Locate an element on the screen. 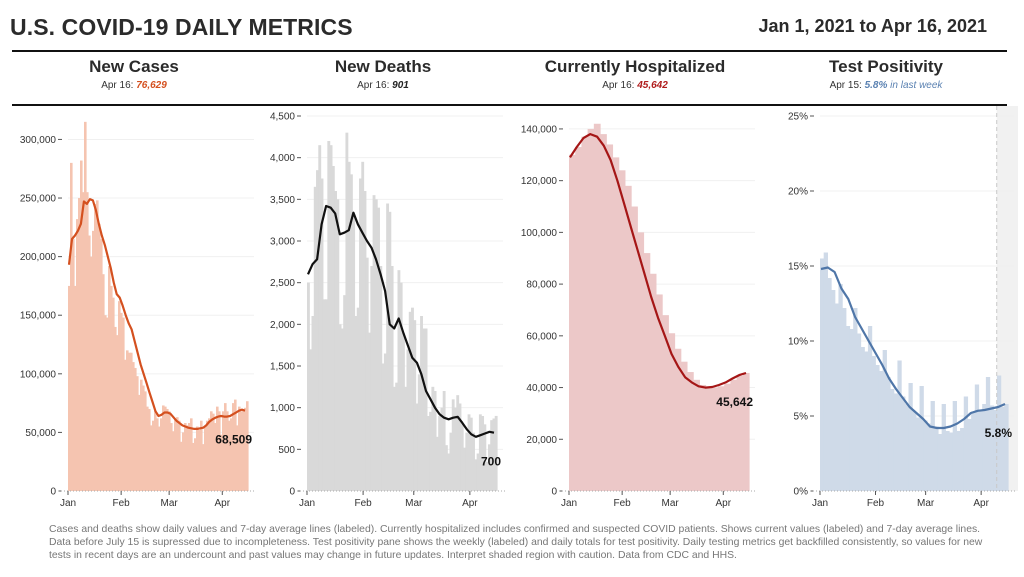 The image size is (1024, 577). subtitle-date: Apr 15: is located at coordinates (847, 85).